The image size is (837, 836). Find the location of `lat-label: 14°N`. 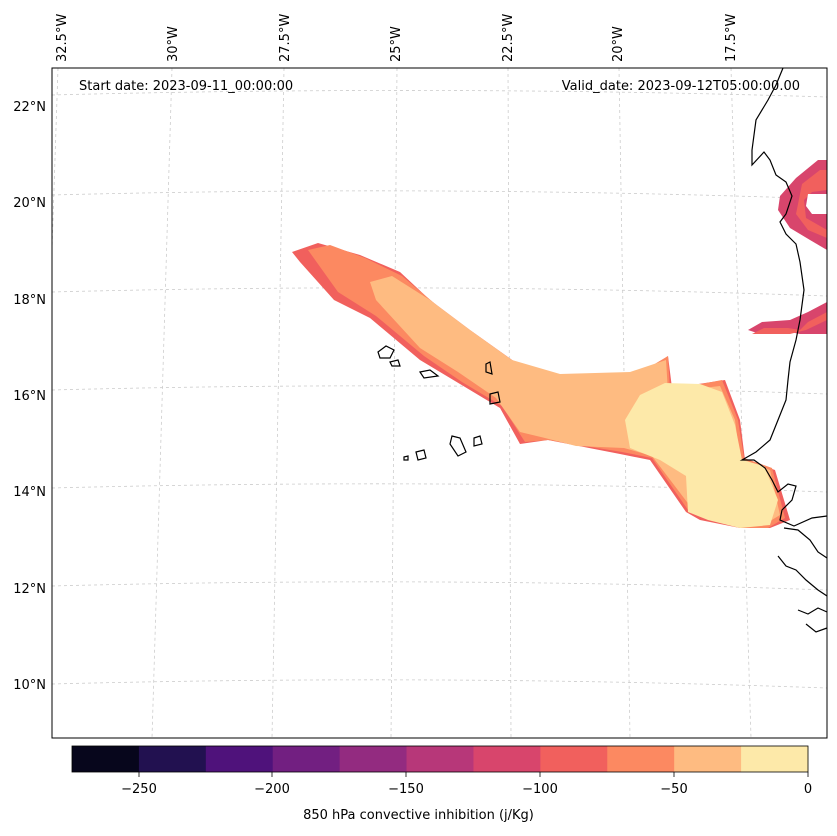

lat-label: 14°N is located at coordinates (29, 492).